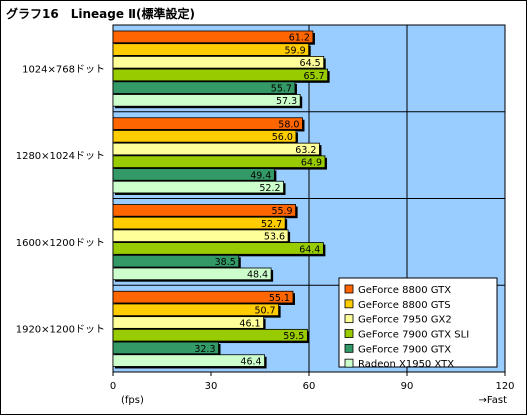  What do you see at coordinates (404, 305) in the screenshot?
I see `legend-label: GeForce 8800 GTS` at bounding box center [404, 305].